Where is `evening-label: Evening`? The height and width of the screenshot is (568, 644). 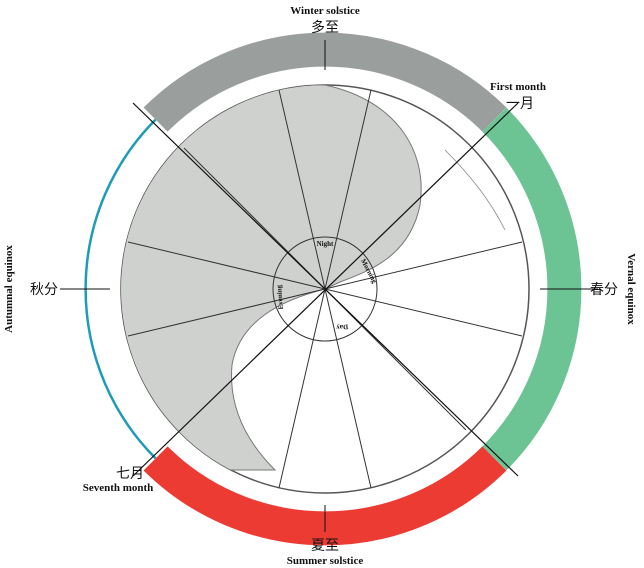
evening-label: Evening is located at coordinates (280, 297).